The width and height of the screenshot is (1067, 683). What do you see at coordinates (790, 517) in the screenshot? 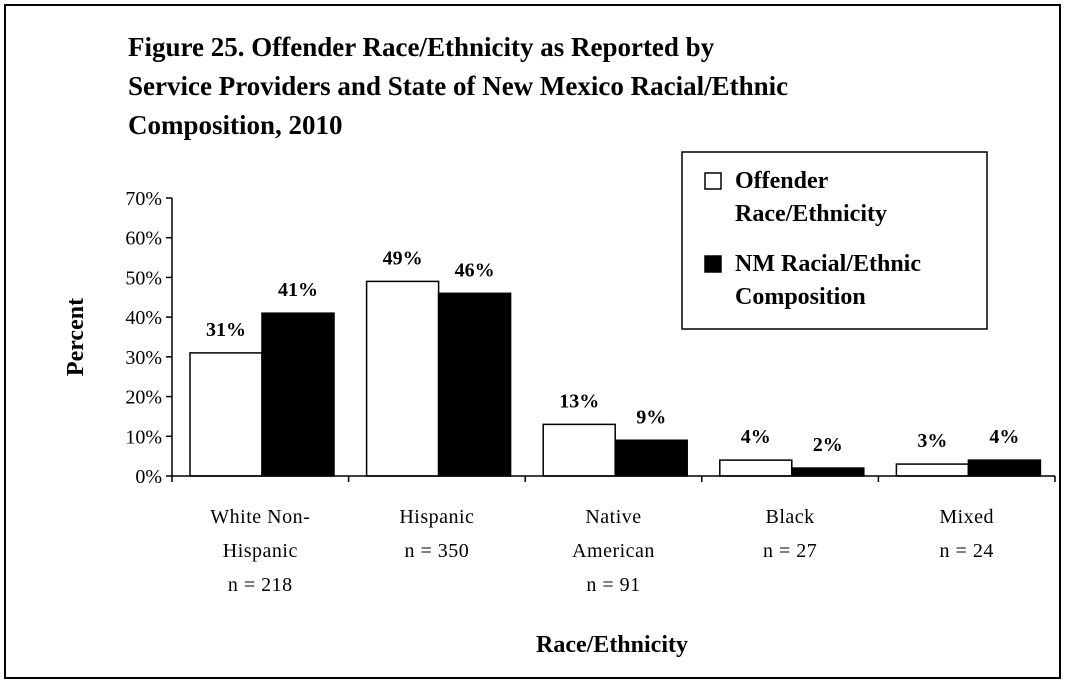
I see `x-category-label: Black` at bounding box center [790, 517].